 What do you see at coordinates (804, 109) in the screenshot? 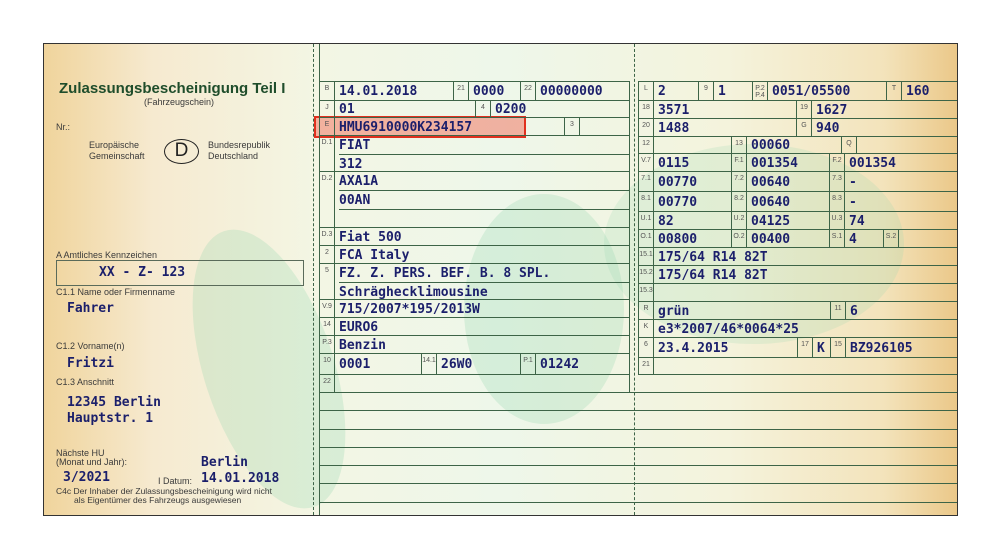
I see `field-code-label: 19` at bounding box center [804, 109].